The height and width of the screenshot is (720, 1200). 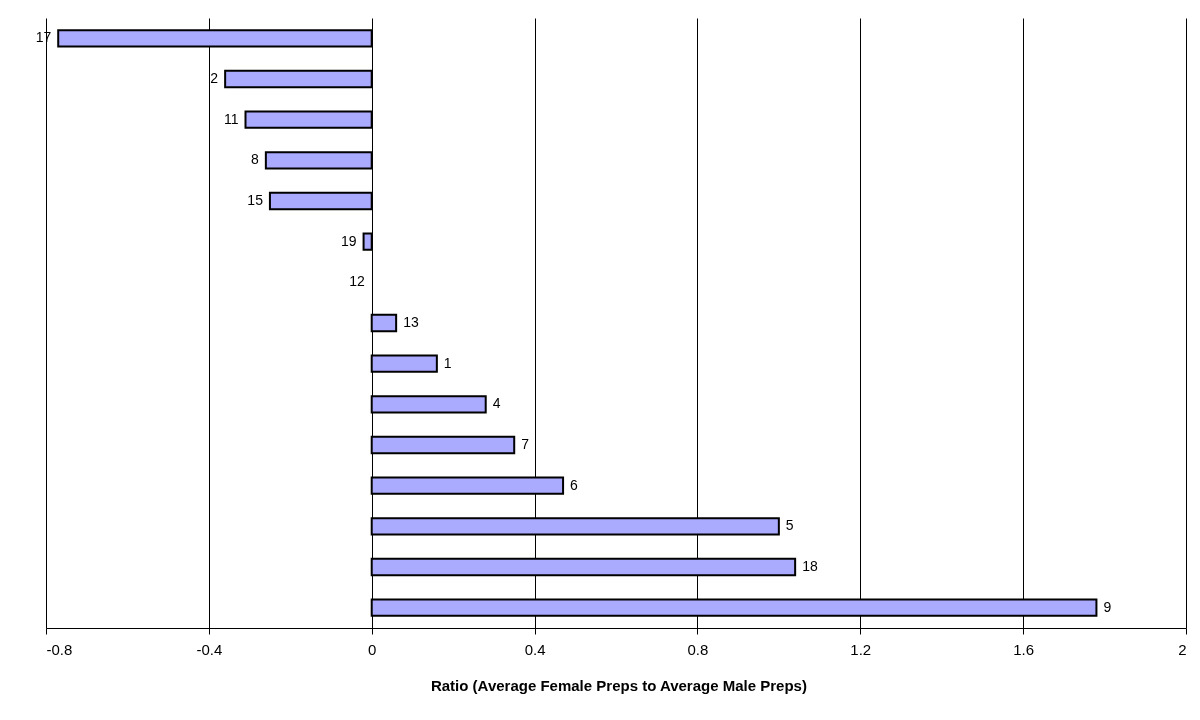 What do you see at coordinates (1024, 649) in the screenshot?
I see `x-tick-label: 1.6` at bounding box center [1024, 649].